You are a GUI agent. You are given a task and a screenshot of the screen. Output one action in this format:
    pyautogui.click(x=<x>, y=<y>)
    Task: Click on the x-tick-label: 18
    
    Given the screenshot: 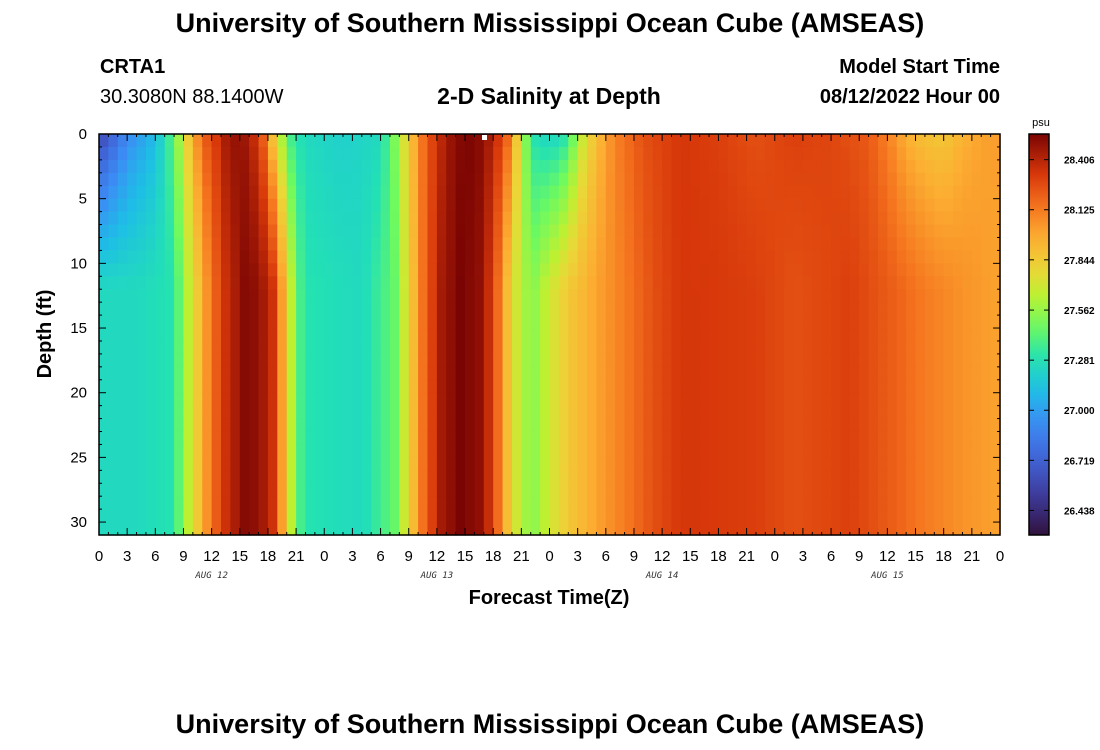 What is the action you would take?
    pyautogui.click(x=943, y=556)
    